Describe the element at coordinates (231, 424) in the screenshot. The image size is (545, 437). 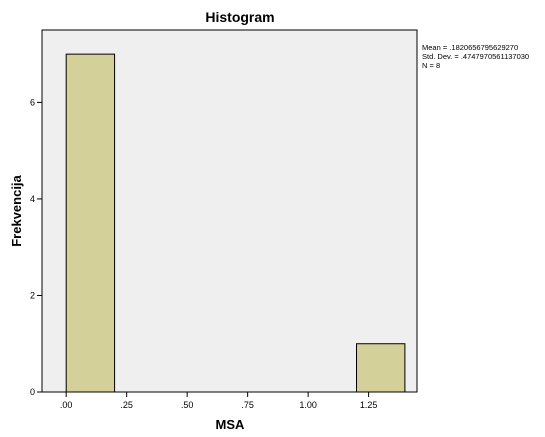
I see `x-axis-label: MSA` at that location.